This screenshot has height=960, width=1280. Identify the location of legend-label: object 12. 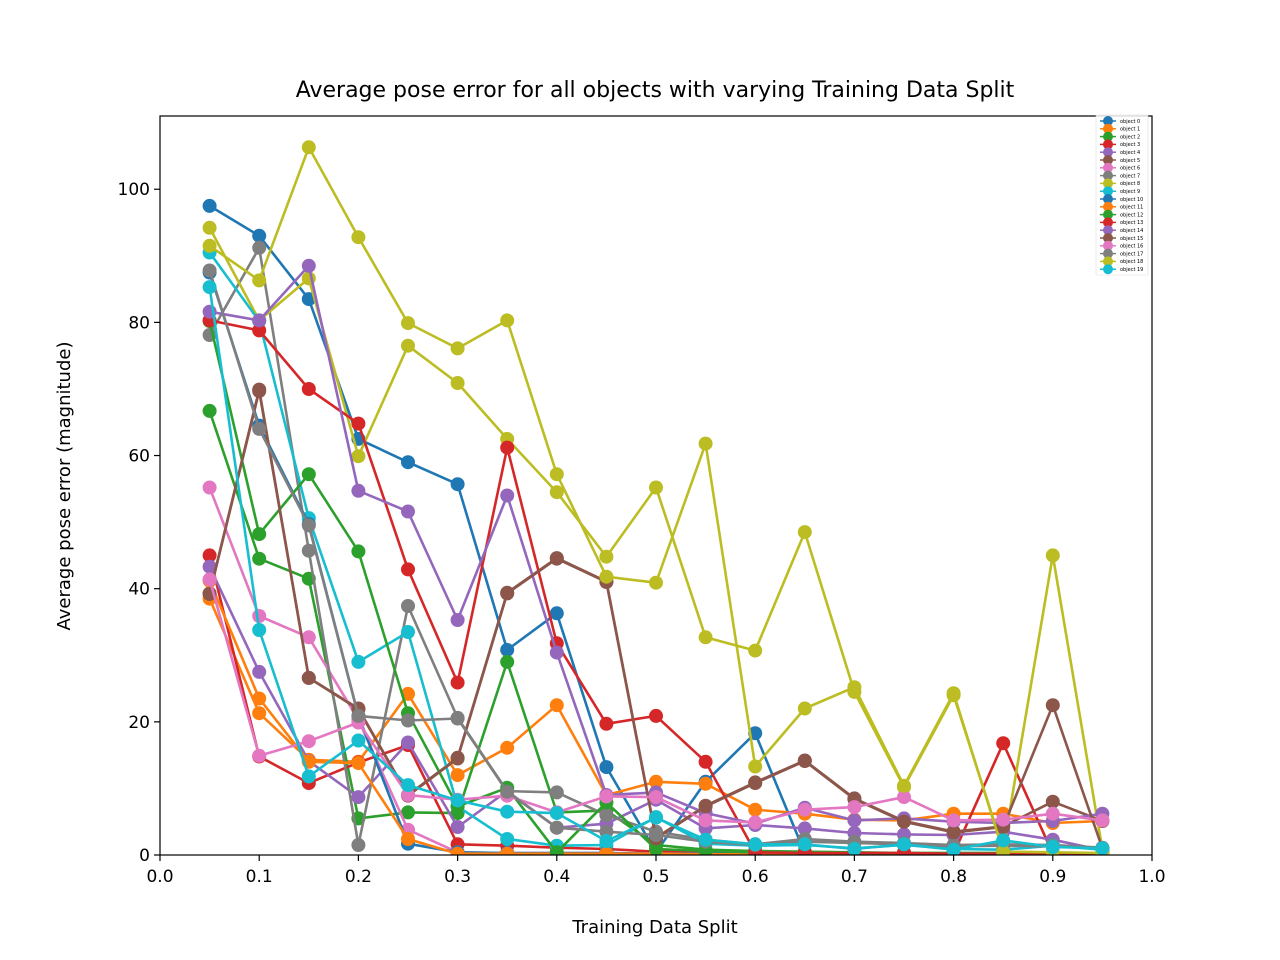
(1131, 215).